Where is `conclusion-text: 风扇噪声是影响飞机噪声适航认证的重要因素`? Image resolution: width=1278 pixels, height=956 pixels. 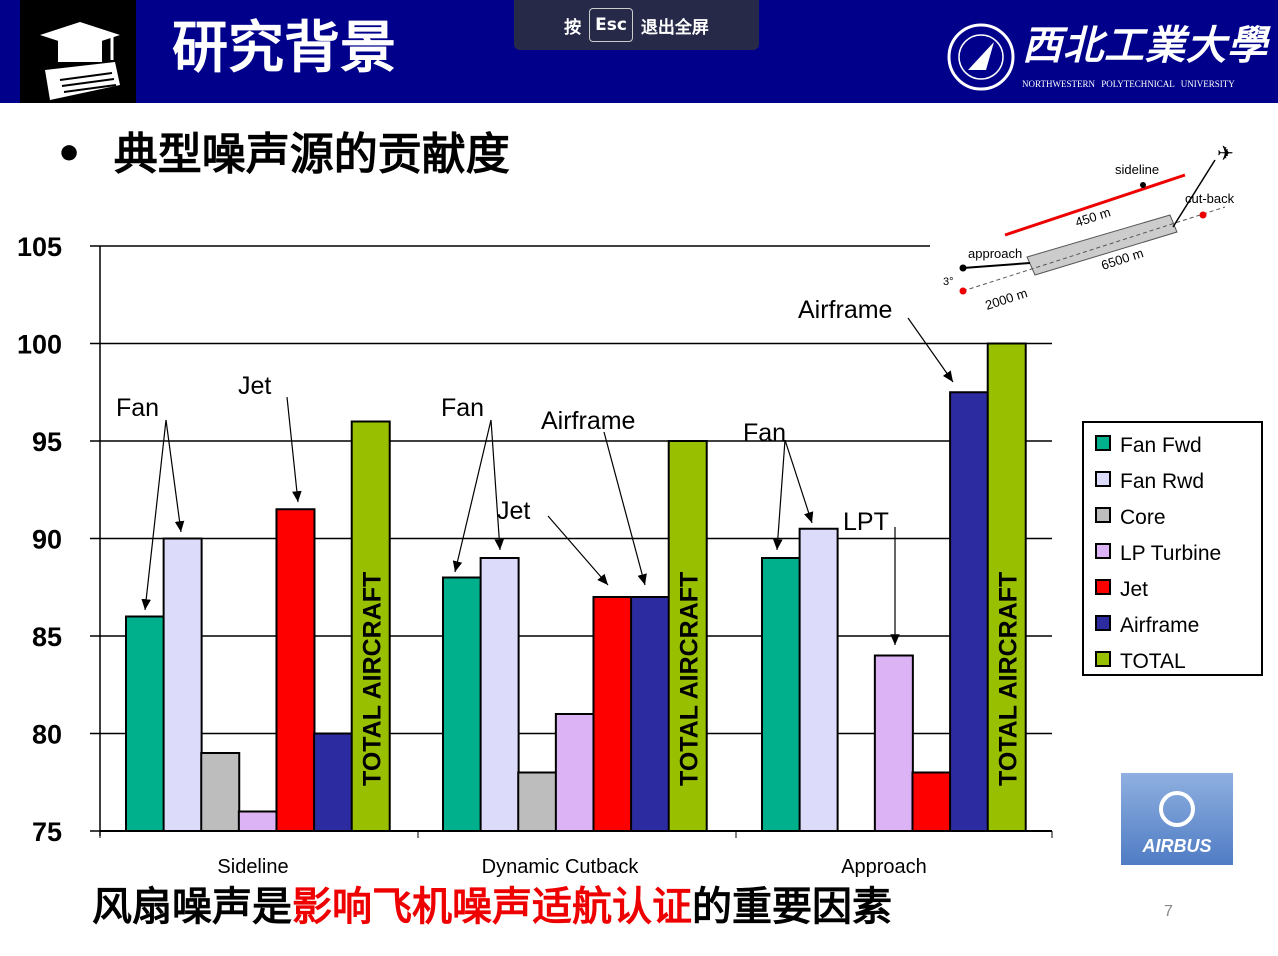 conclusion-text: 风扇噪声是影响飞机噪声适航认证的重要因素 is located at coordinates (492, 907).